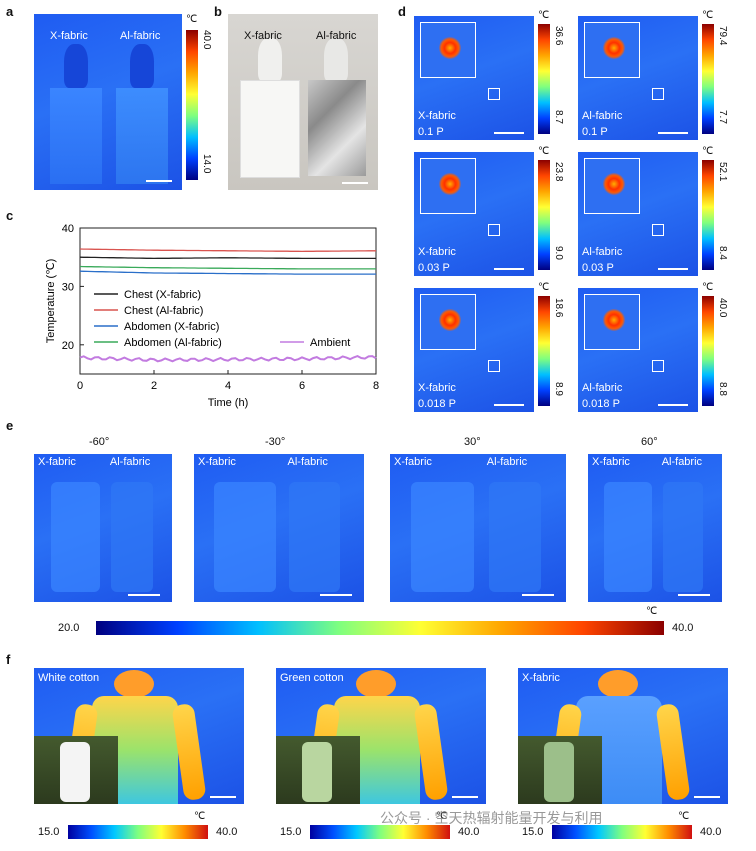 Image resolution: width=756 pixels, height=851 pixels. I want to click on f-garment-label: X-fabric, so click(541, 678).